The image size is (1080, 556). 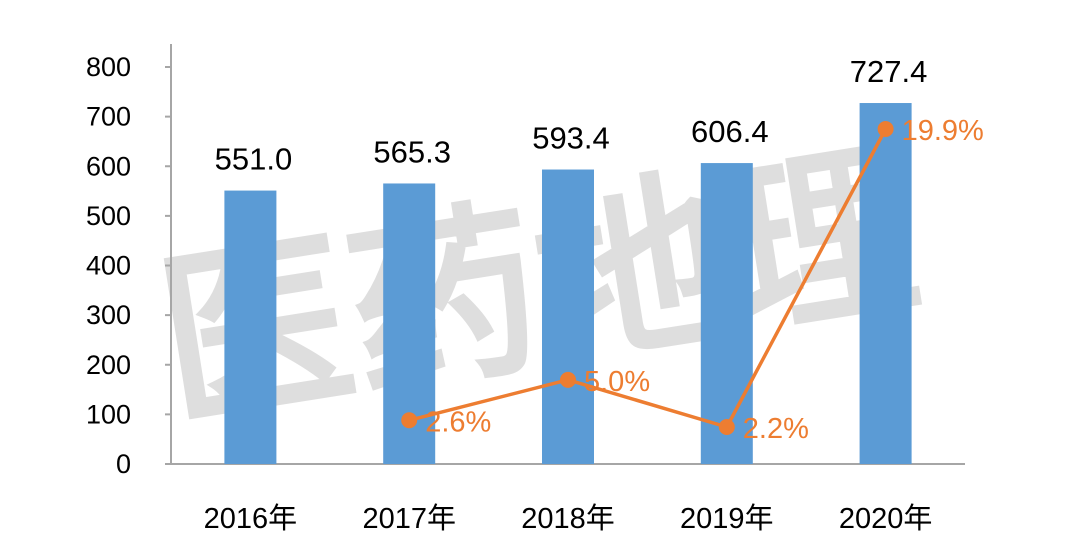 What do you see at coordinates (943, 131) in the screenshot?
I see `growth-value-label: 19.9%` at bounding box center [943, 131].